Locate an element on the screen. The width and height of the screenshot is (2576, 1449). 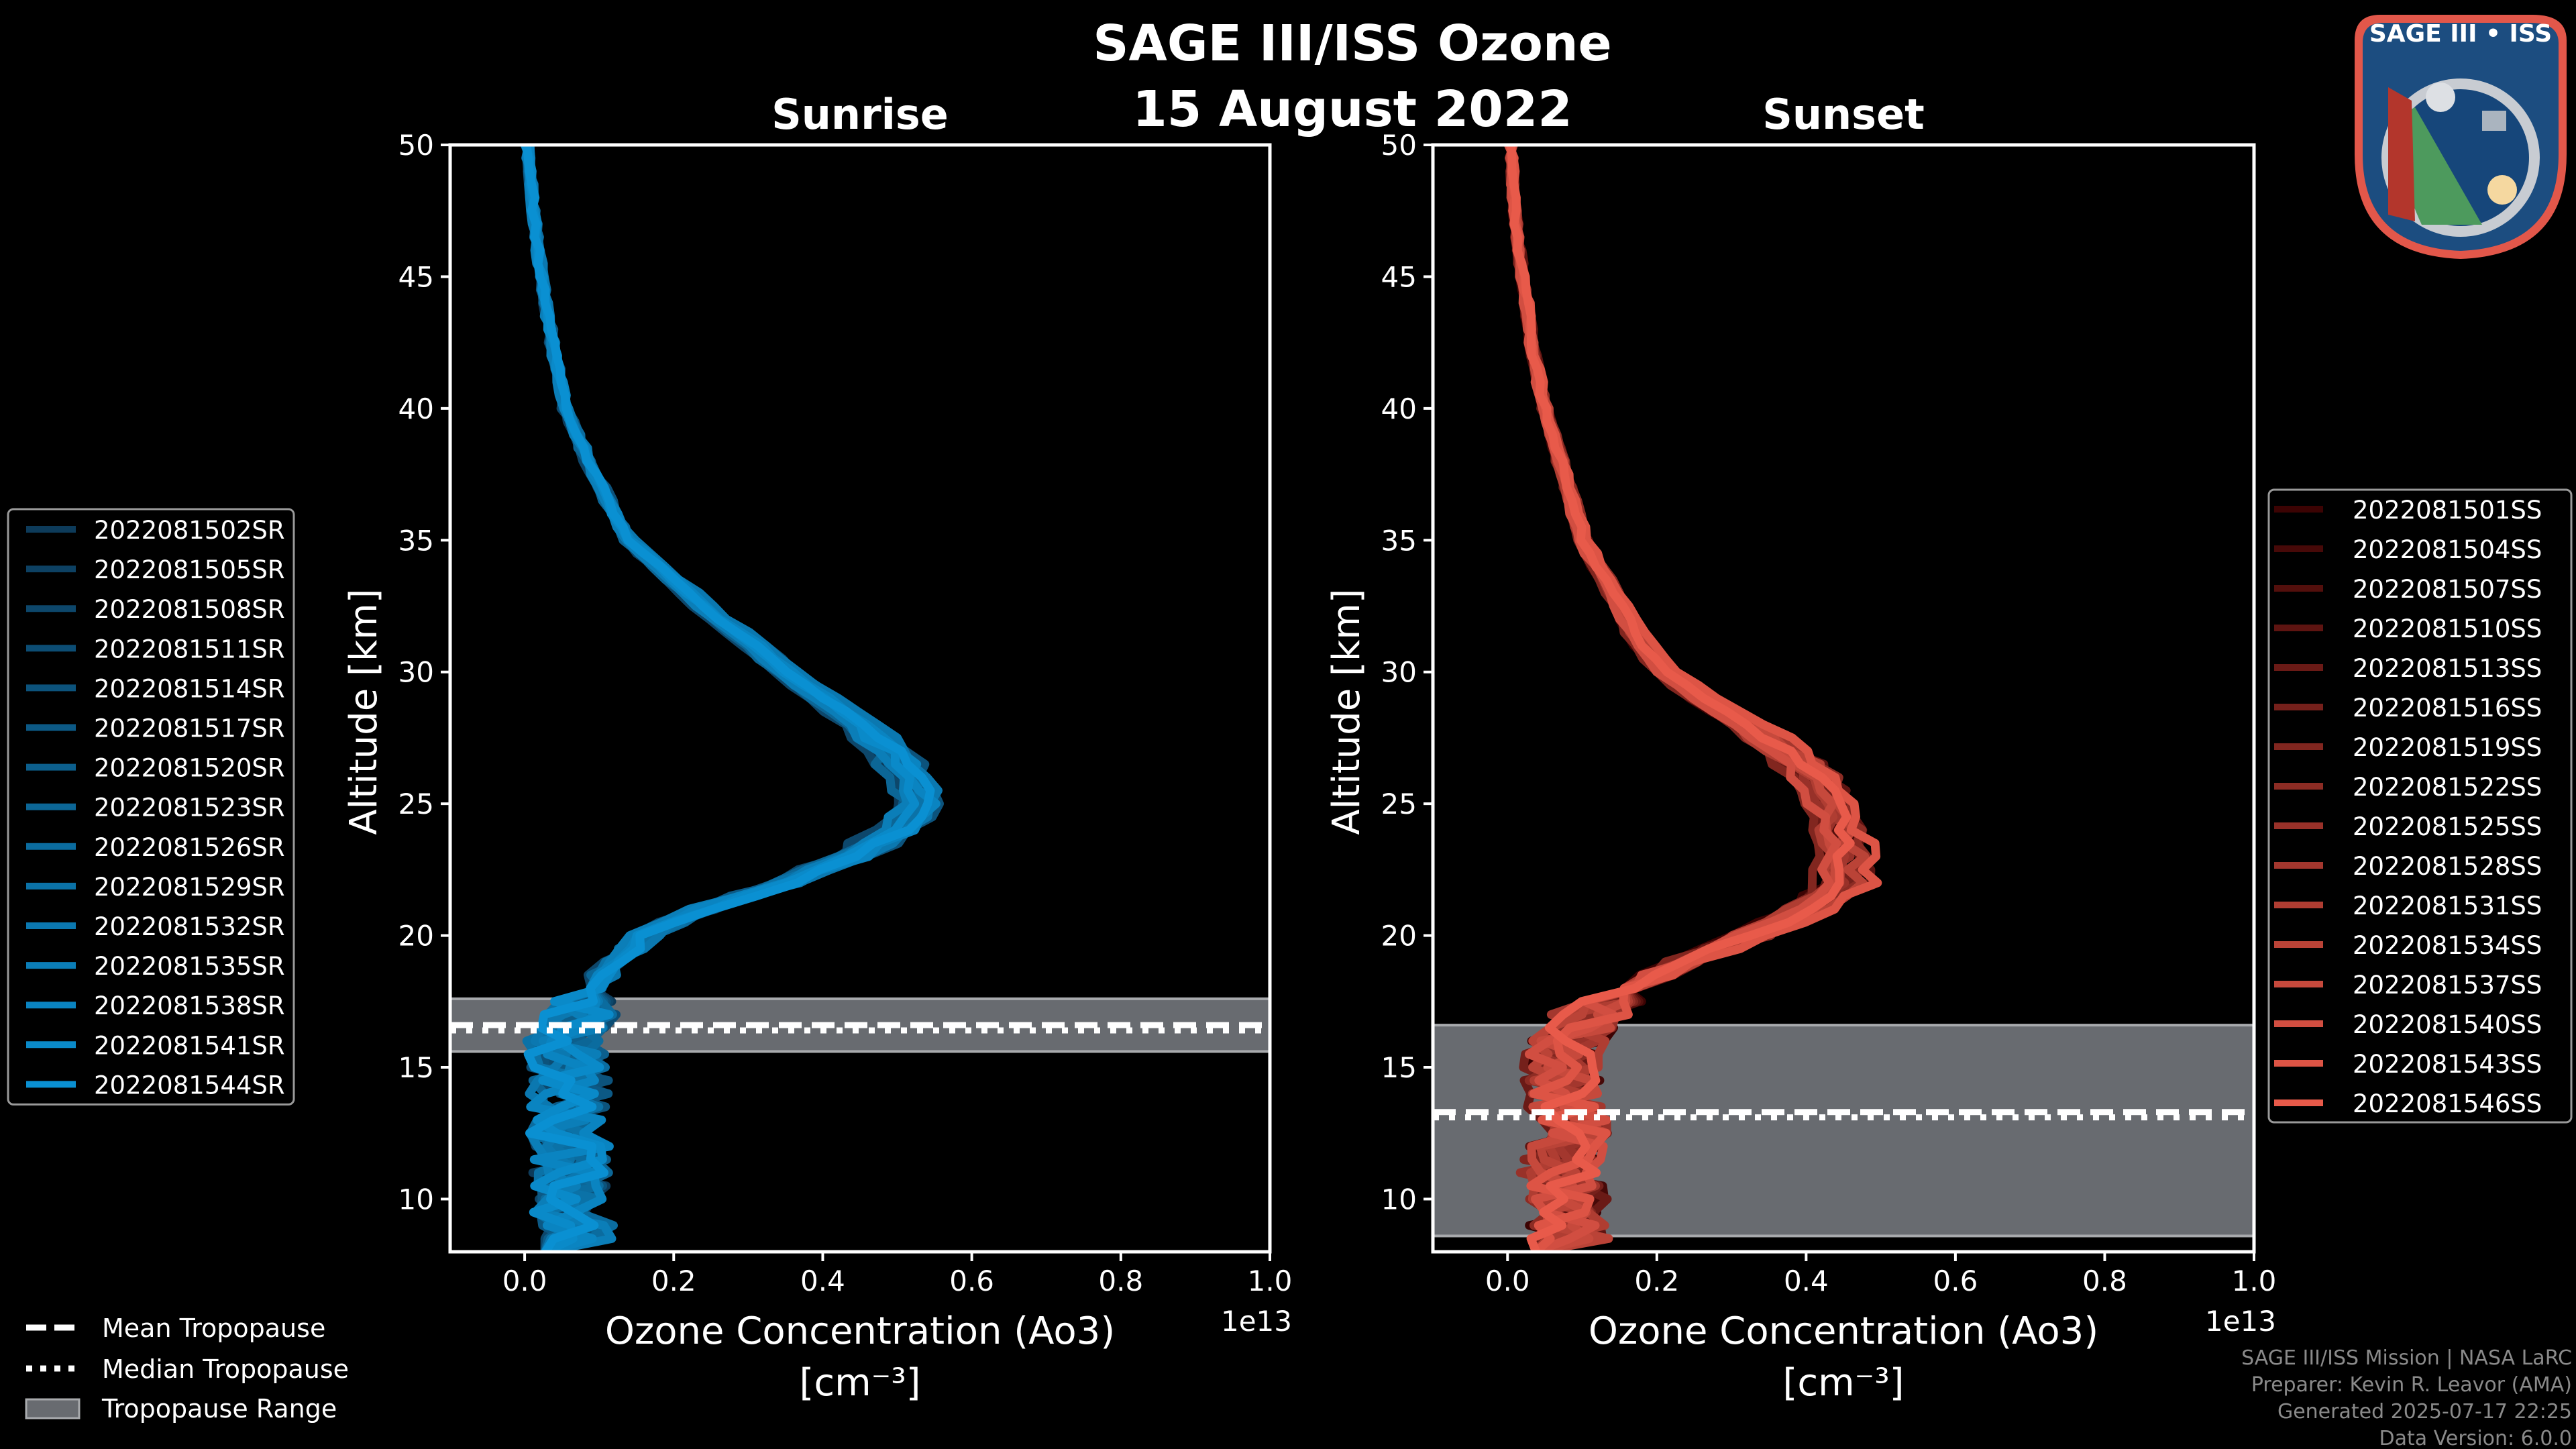
legend-label: 2022081537SS is located at coordinates (2447, 985).